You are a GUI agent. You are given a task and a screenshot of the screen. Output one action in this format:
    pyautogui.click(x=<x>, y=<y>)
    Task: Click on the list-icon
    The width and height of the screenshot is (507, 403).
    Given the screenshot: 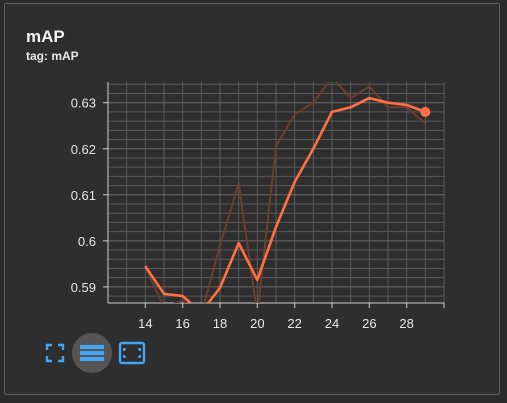 What is the action you would take?
    pyautogui.click(x=92, y=353)
    